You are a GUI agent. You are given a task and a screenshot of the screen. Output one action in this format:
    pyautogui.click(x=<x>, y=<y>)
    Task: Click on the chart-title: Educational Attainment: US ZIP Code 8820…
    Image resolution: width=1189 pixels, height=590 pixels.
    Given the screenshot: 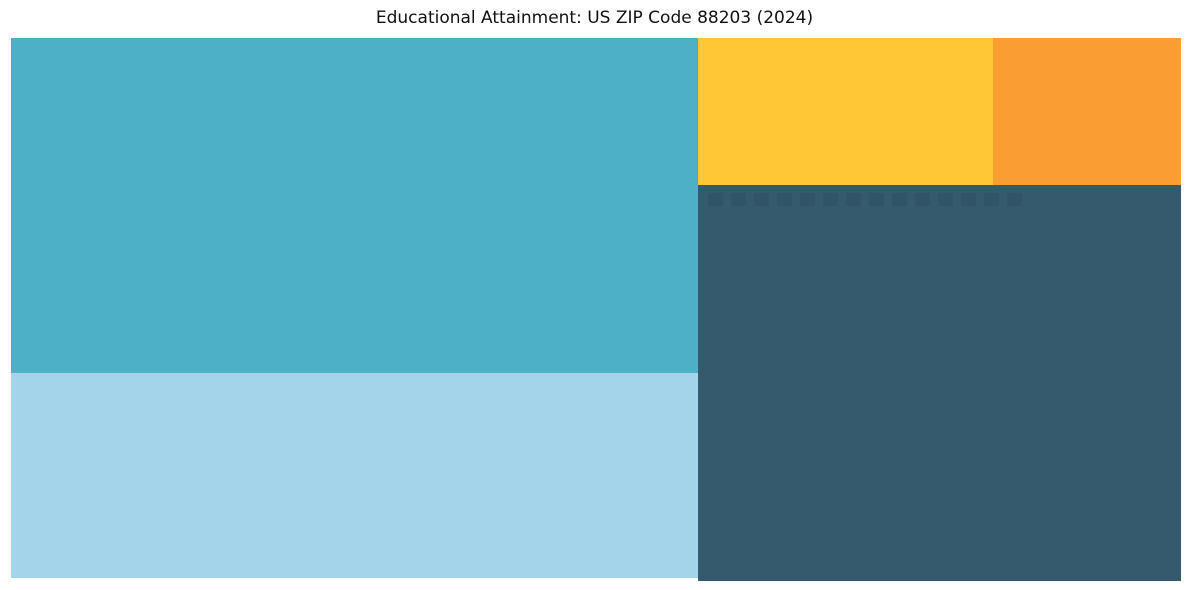 What is the action you would take?
    pyautogui.click(x=594, y=18)
    